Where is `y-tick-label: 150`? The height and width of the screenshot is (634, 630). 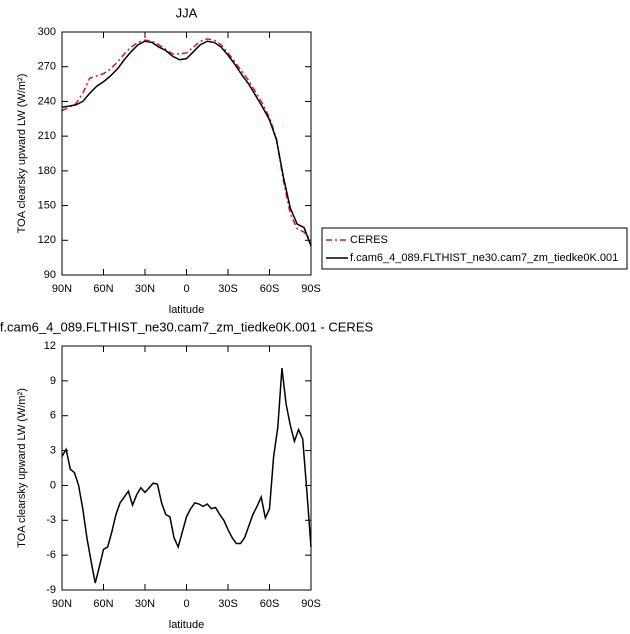
y-tick-label: 150 is located at coordinates (47, 205).